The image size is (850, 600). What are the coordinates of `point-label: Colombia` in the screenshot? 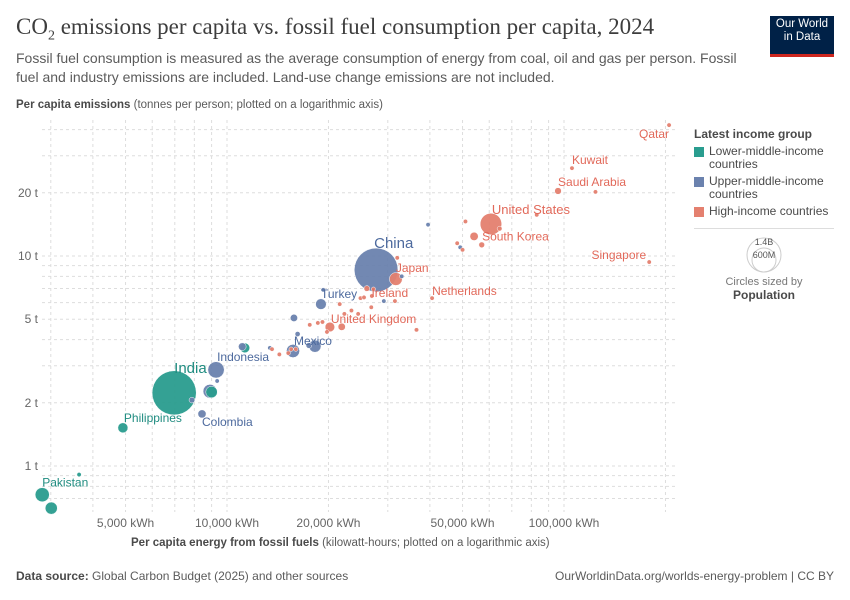 It's located at (227, 422).